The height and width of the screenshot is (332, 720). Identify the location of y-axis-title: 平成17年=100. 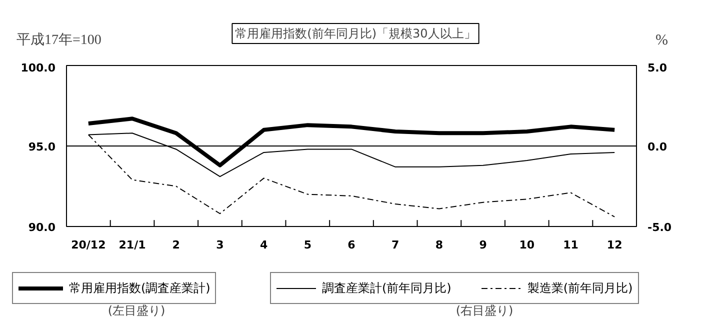
(59, 40).